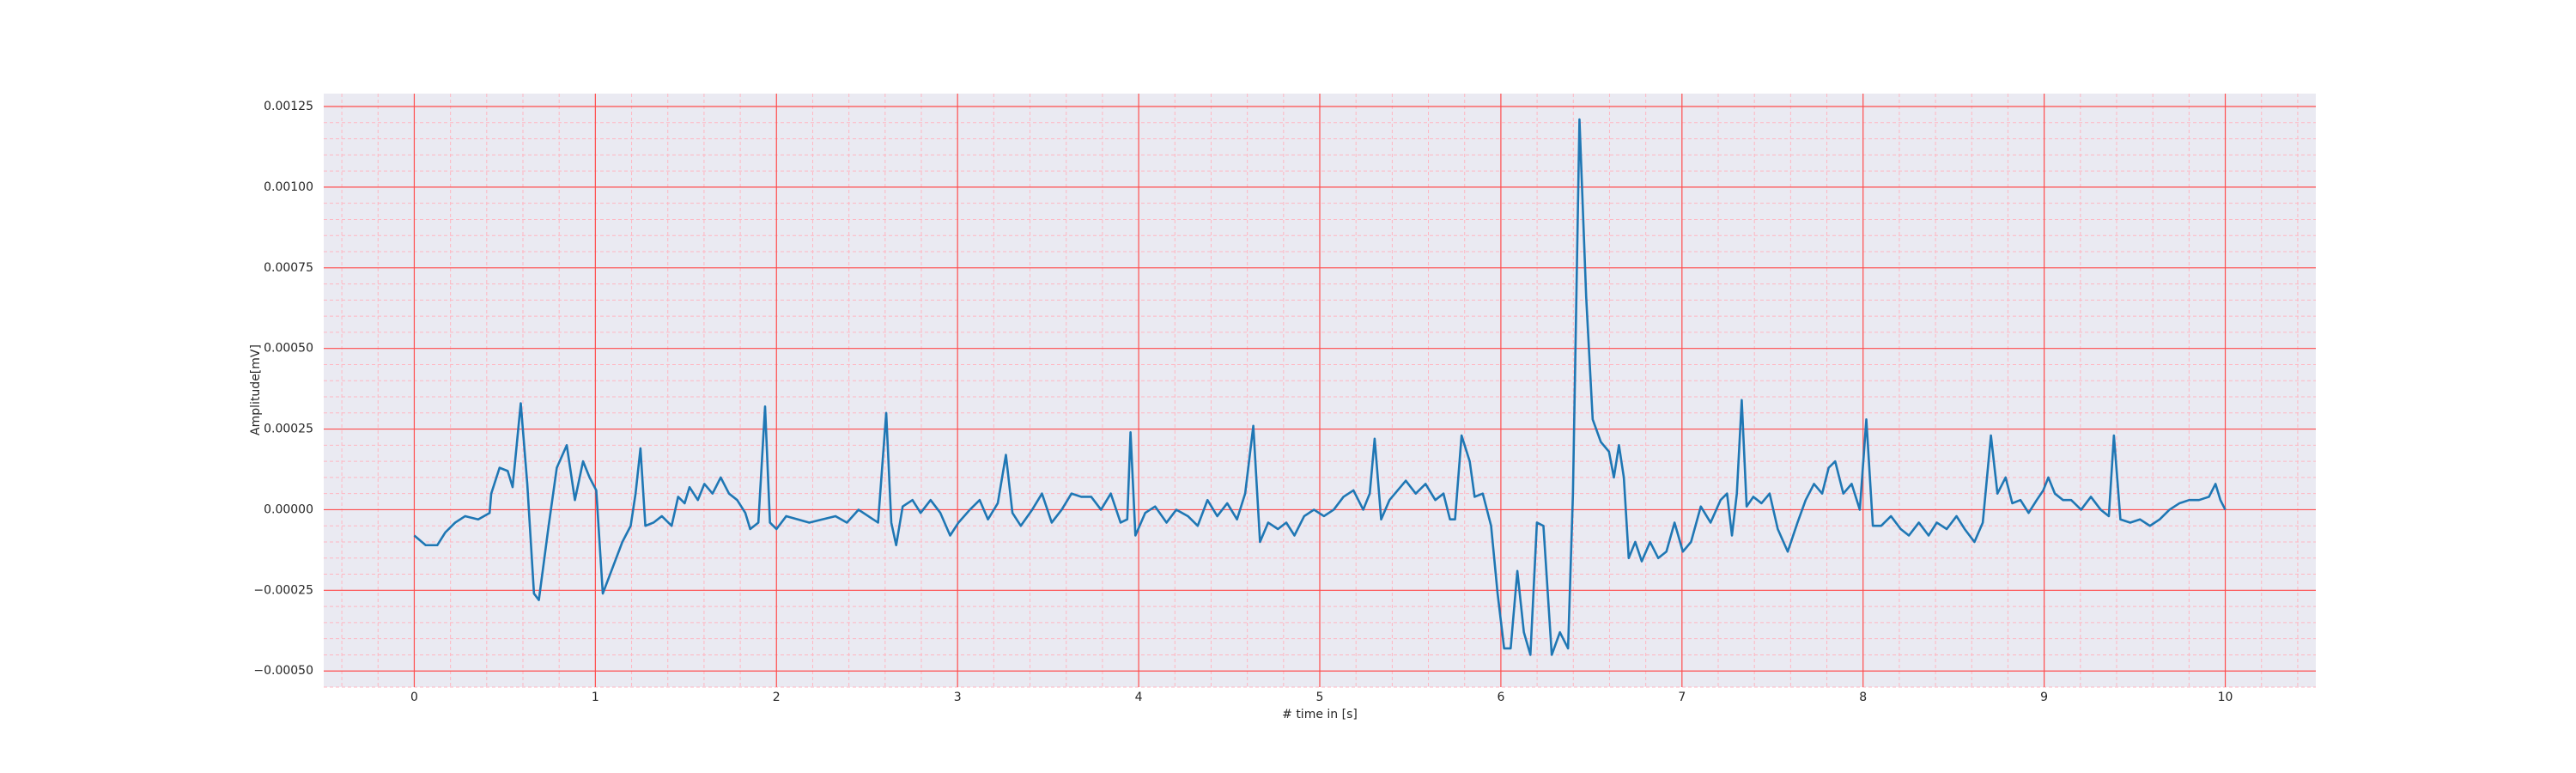 This screenshot has width=2576, height=773. Describe the element at coordinates (283, 671) in the screenshot. I see `y-tick-label: −0.00050` at that location.